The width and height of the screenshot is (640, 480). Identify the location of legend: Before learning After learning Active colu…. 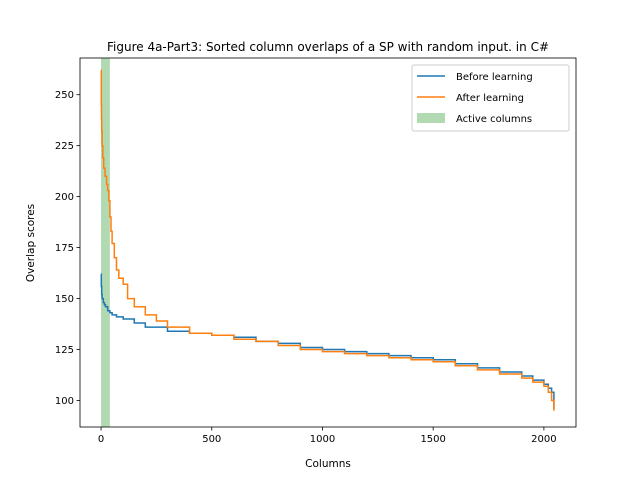
(490, 98).